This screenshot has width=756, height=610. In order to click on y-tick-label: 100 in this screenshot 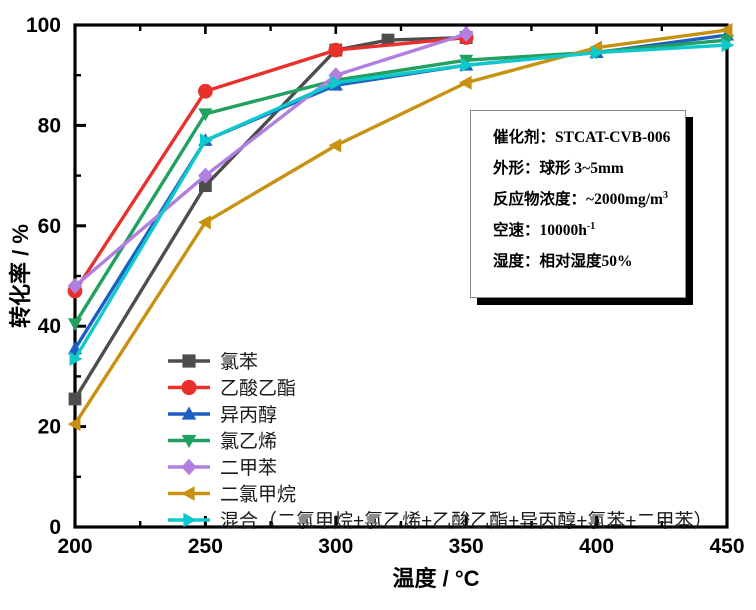, I will do `click(43, 25)`.